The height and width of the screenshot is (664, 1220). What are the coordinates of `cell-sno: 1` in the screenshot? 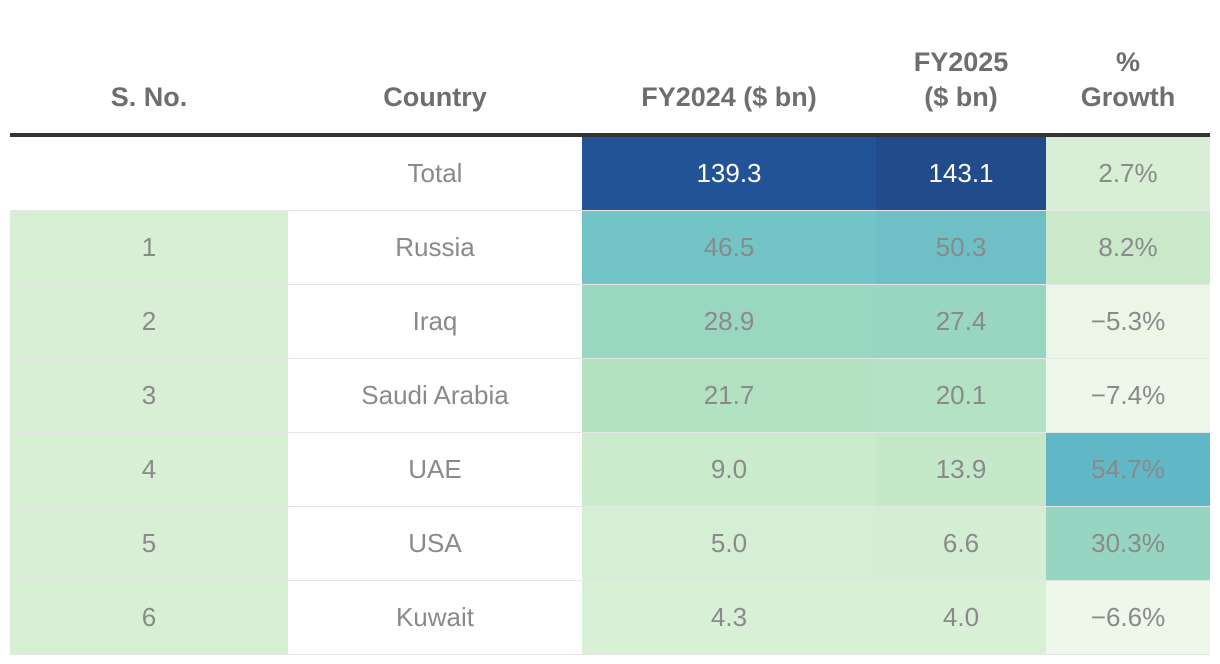 It's located at (149, 248).